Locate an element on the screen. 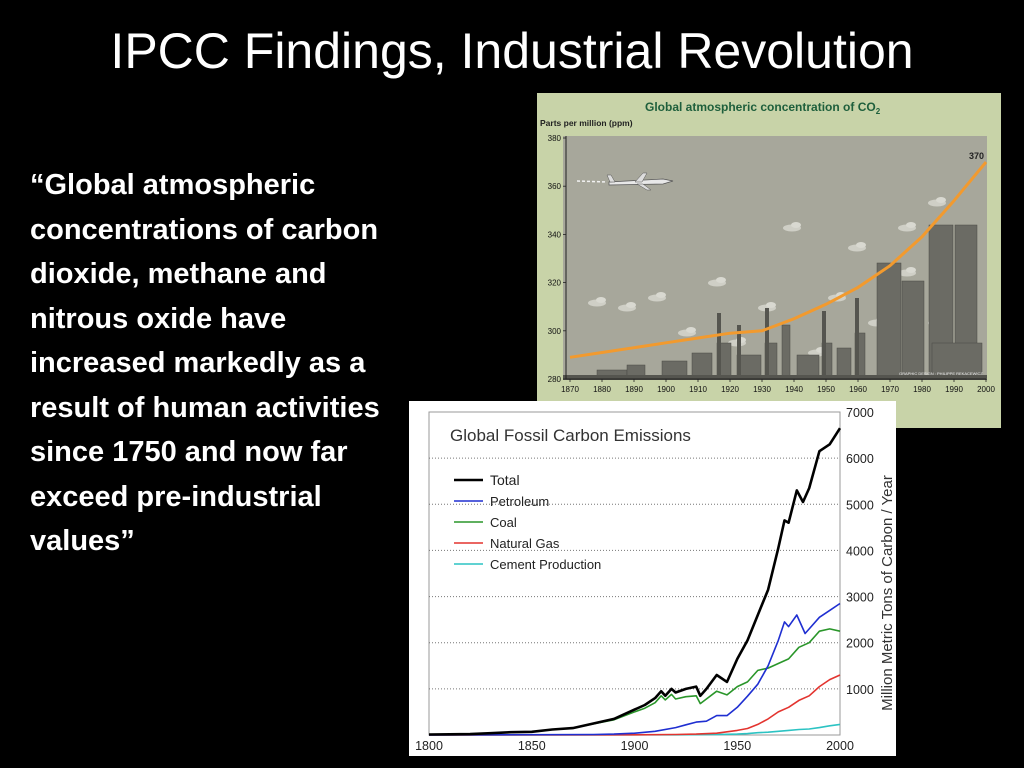  co2-x-tick-label: 2000 is located at coordinates (986, 389).